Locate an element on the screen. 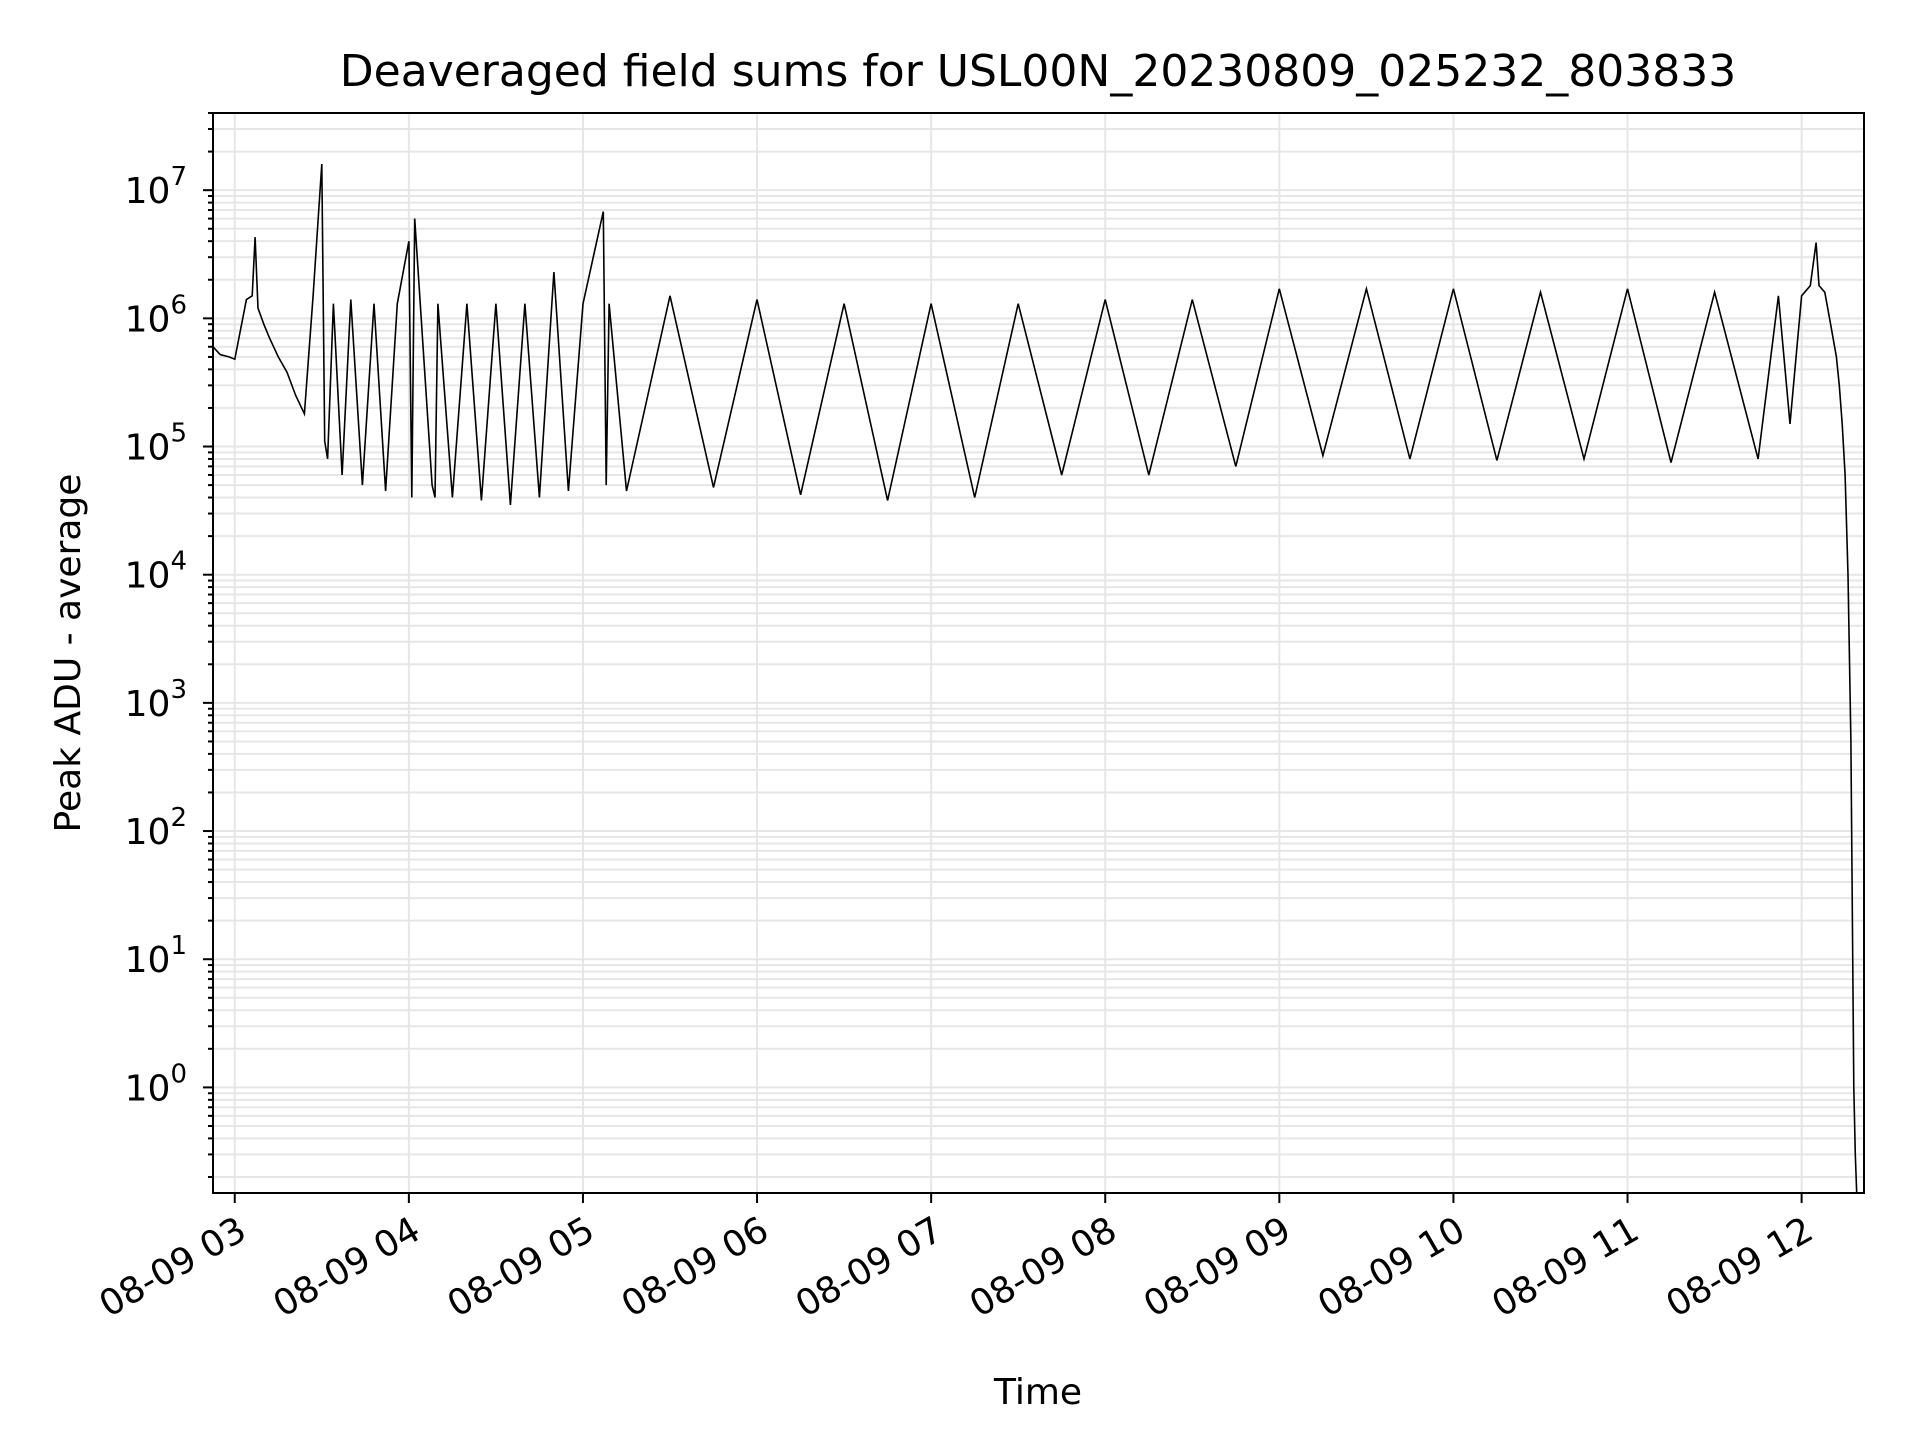 This screenshot has width=1920, height=1440. y-tick-label: 10⁷ is located at coordinates (156, 187).